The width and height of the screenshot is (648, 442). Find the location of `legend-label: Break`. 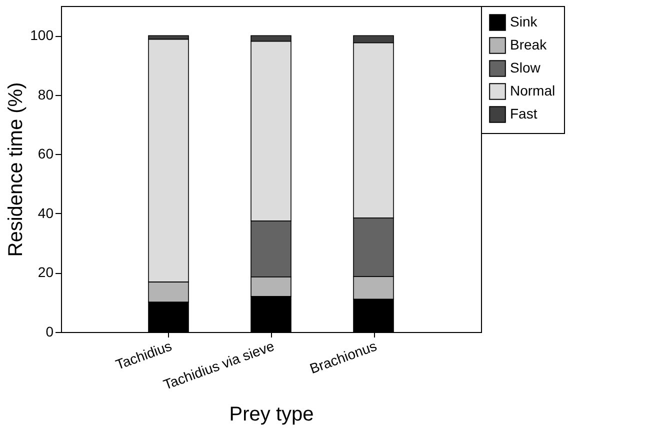

legend-label: Break is located at coordinates (529, 44).